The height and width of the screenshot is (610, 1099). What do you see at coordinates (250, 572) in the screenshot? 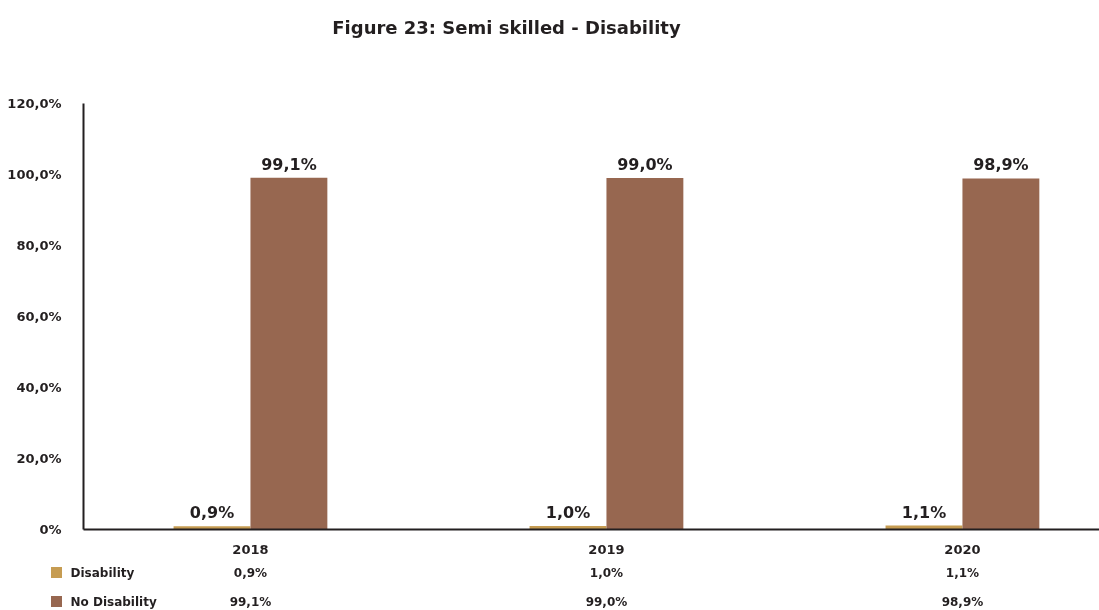
I see `data-label: 0,9%` at bounding box center [250, 572].